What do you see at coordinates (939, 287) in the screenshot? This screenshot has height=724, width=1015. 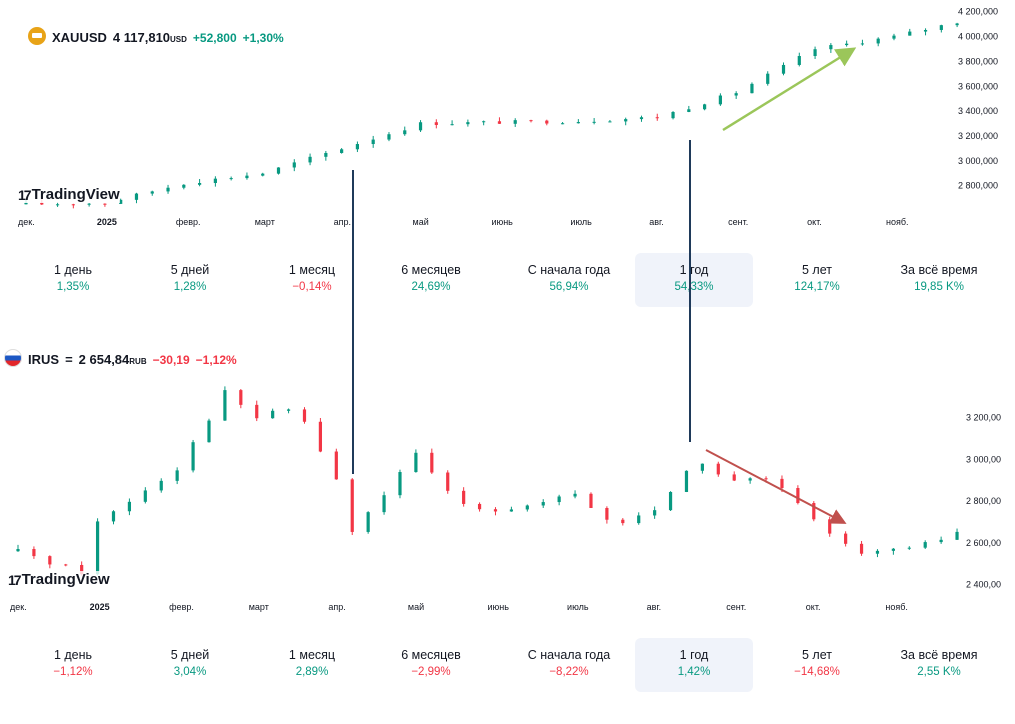 I see `period-value: 19,85 K%` at bounding box center [939, 287].